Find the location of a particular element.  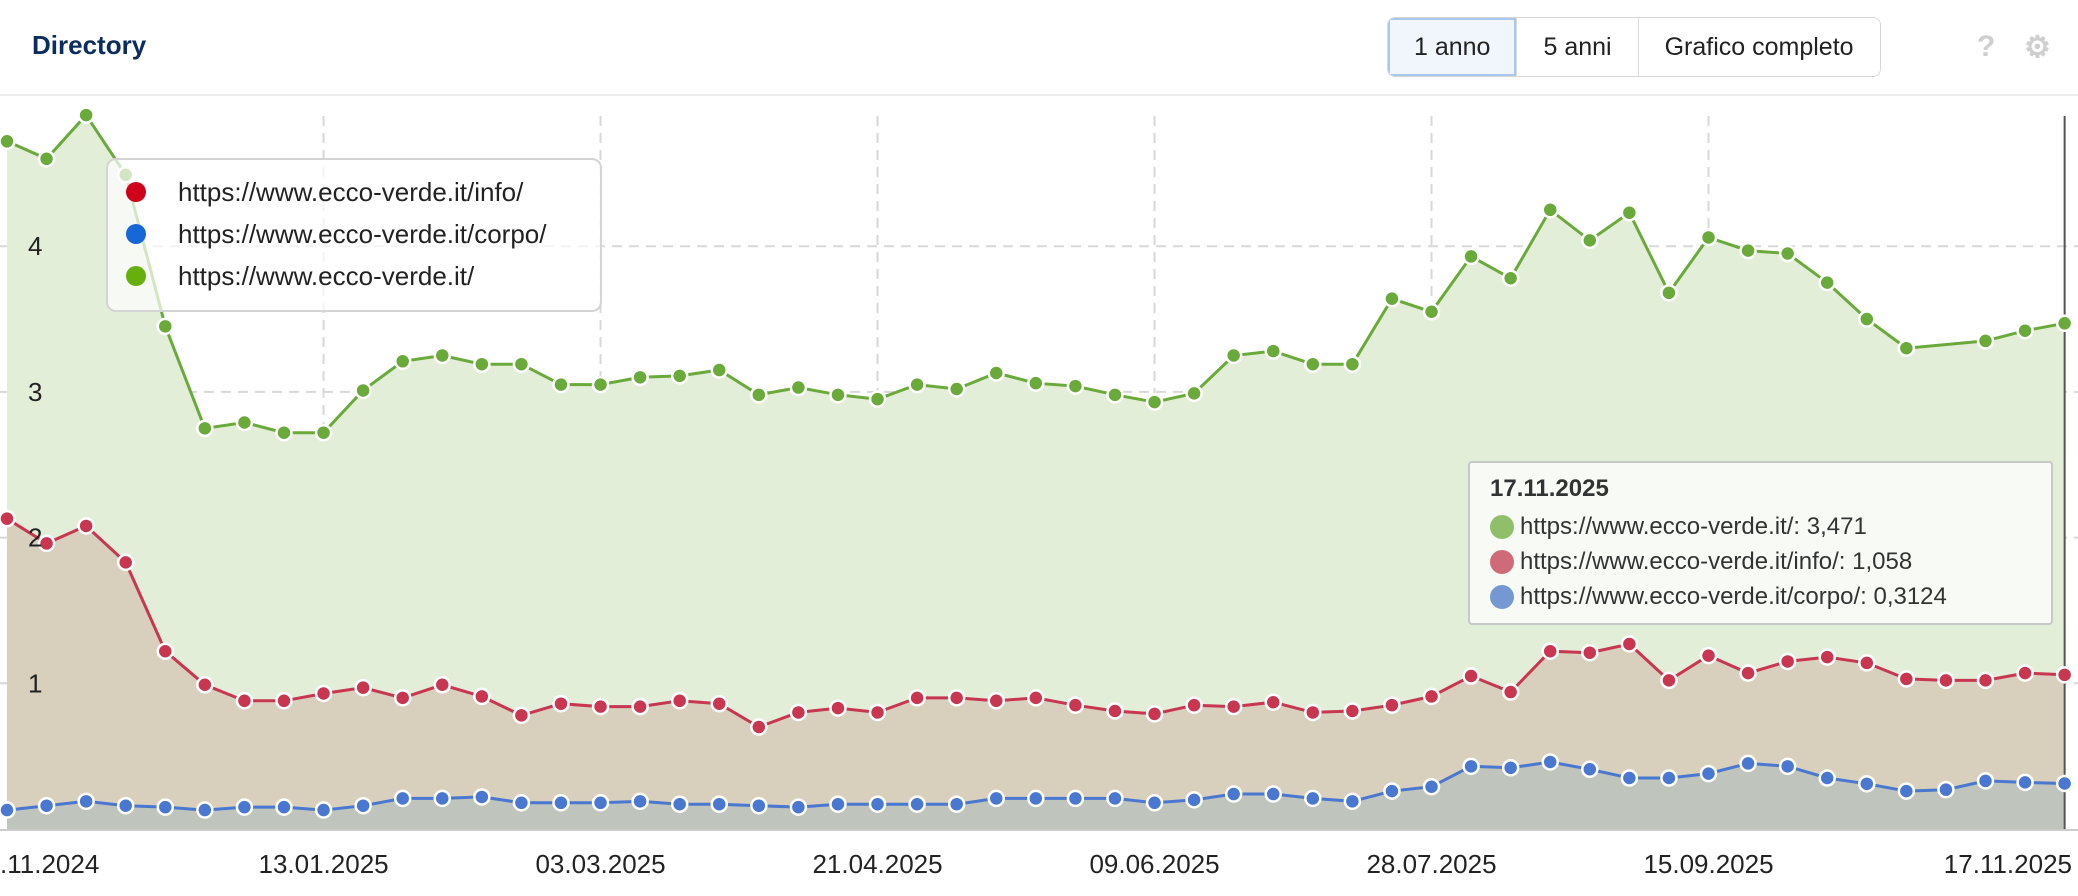

tooltip-value: https://www.ecco-verde.it/corpo/: 0,3124 is located at coordinates (1733, 596).